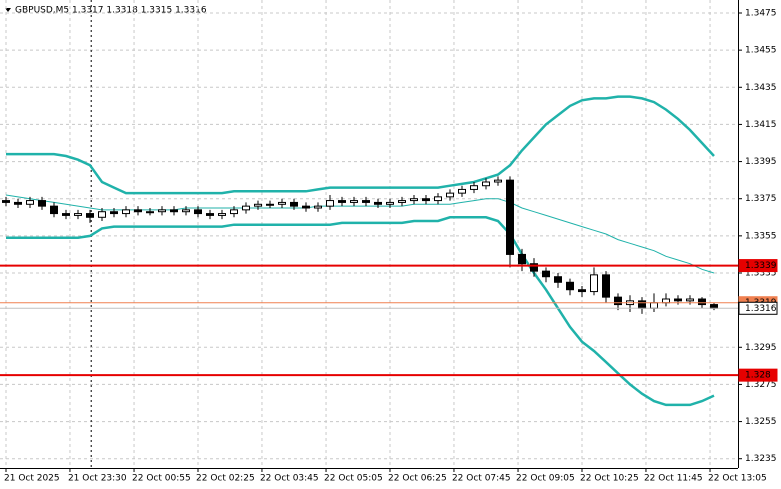 The height and width of the screenshot is (489, 781). I want to click on price-tag-label: 1.3339, so click(761, 266).